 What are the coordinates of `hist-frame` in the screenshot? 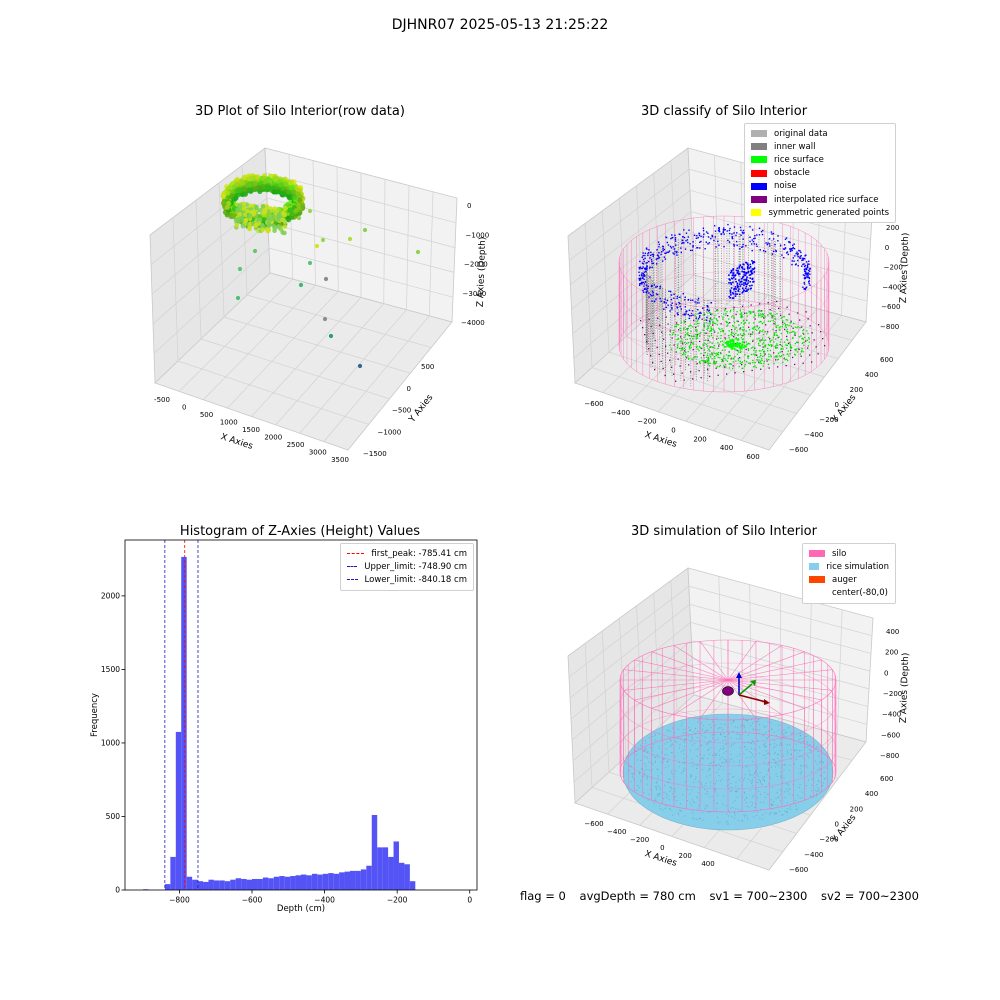 It's located at (301, 715).